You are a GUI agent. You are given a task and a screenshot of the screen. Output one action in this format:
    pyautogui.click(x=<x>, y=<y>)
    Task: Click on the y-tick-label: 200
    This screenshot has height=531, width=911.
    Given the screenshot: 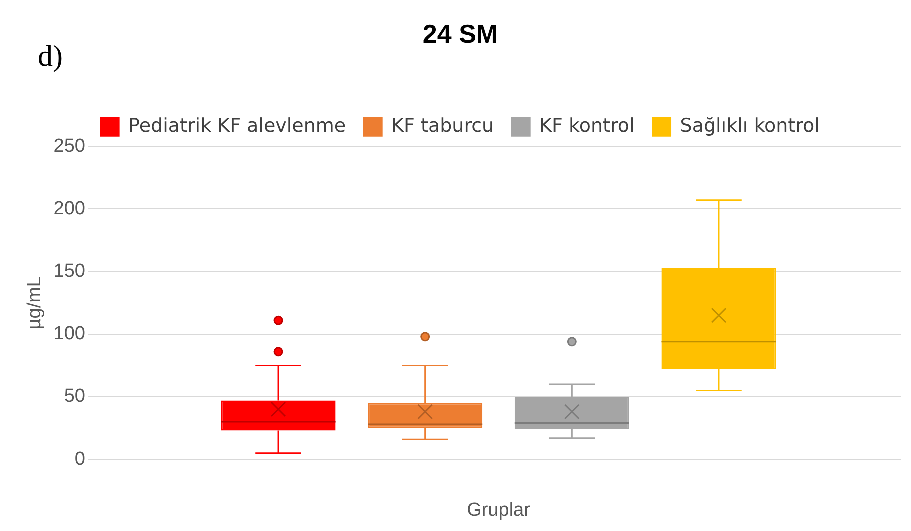 What is the action you would take?
    pyautogui.click(x=70, y=209)
    